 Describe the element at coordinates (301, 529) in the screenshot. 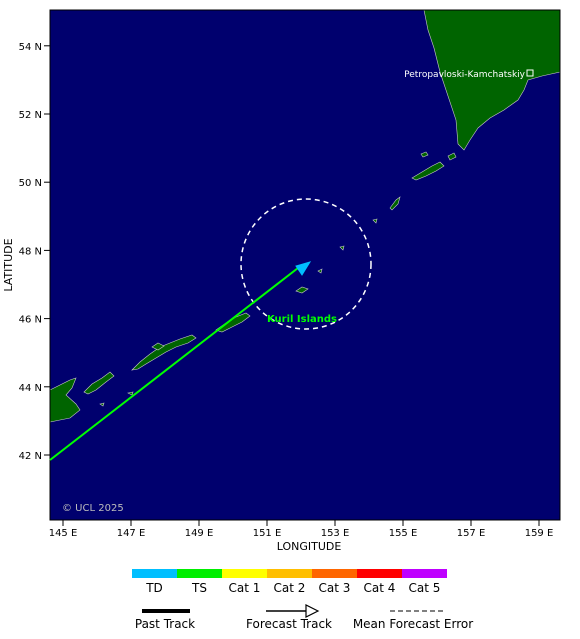

I see `longitude-ticks: 145 E 147 E 149 E 151 E 153 E 155 E 157 E 159 E` at that location.